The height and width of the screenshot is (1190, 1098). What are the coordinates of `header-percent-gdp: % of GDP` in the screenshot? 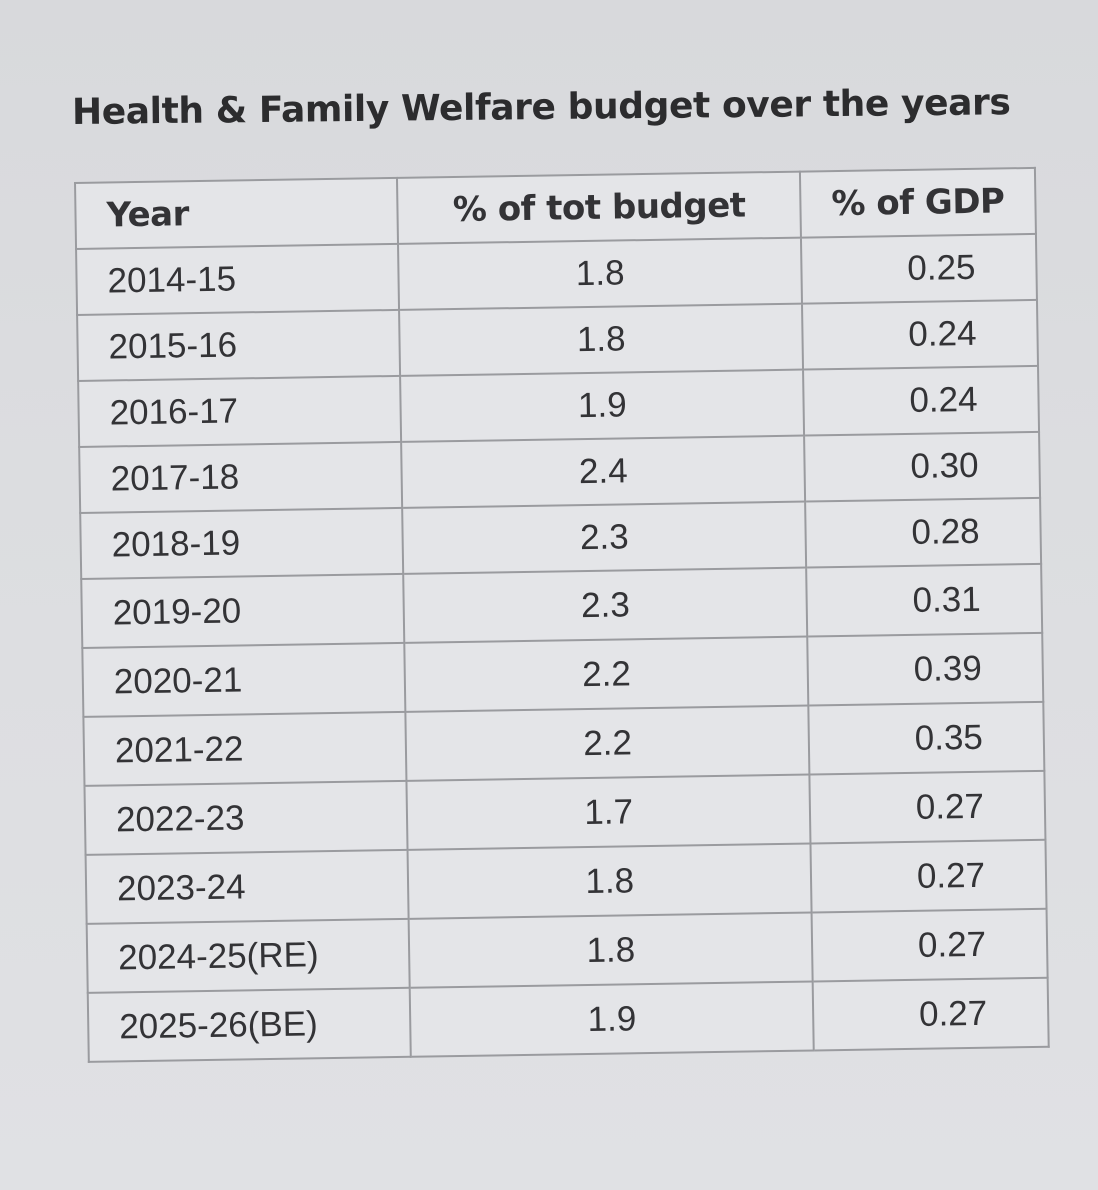 It's located at (917, 202).